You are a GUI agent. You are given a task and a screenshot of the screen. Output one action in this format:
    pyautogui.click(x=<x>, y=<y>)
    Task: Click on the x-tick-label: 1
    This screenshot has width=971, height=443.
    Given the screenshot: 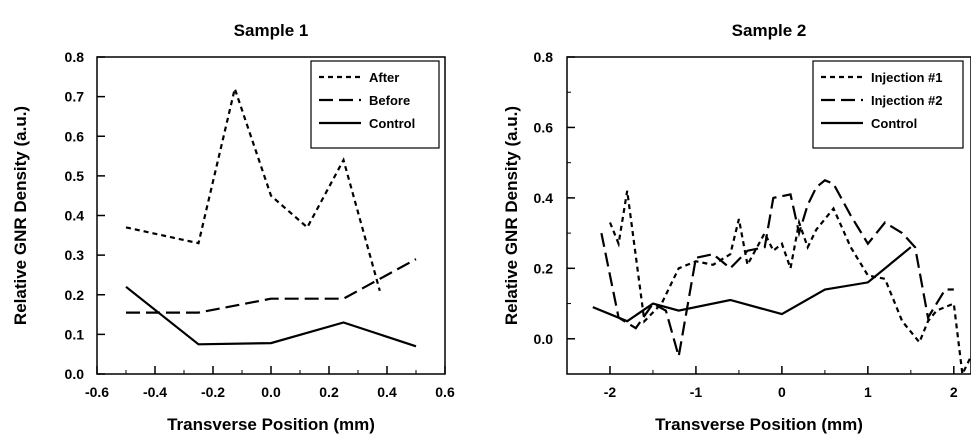 What is the action you would take?
    pyautogui.click(x=868, y=392)
    